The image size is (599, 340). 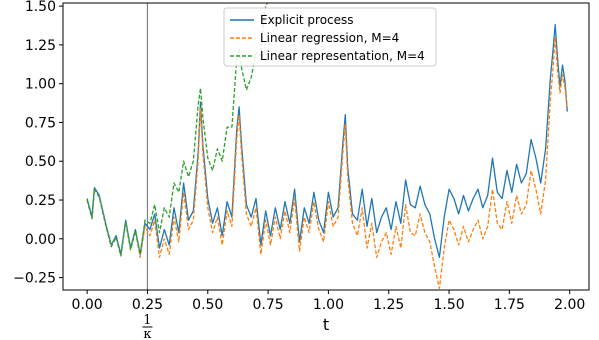 What do you see at coordinates (40, 123) in the screenshot?
I see `y-tick-label: 0.75` at bounding box center [40, 123].